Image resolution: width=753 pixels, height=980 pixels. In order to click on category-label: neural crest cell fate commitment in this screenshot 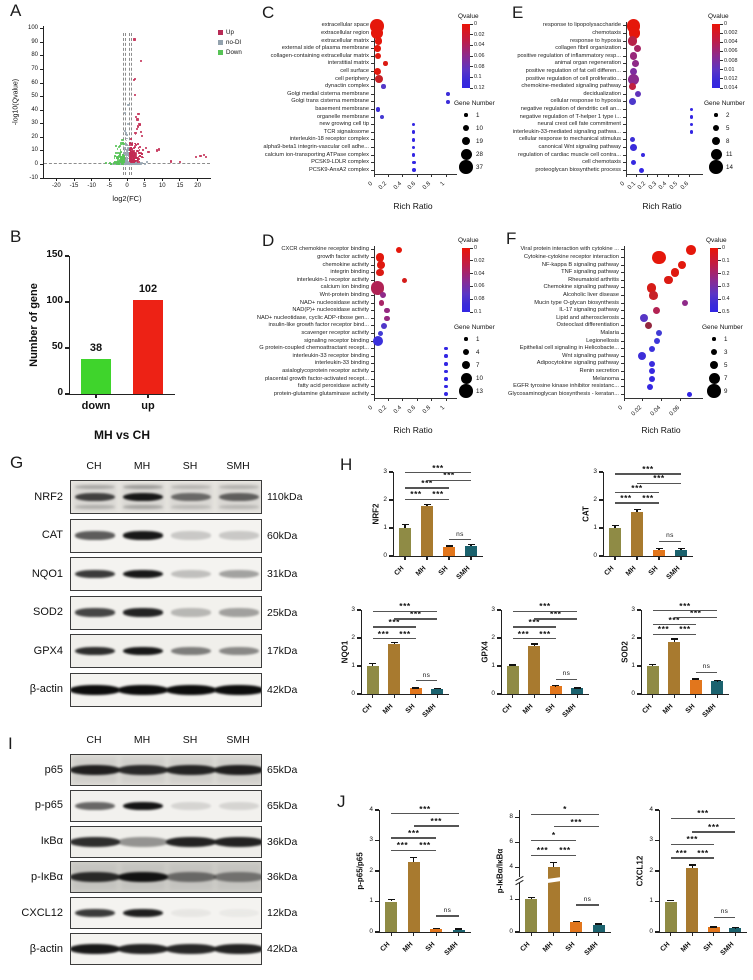, I will do `click(579, 124)`.